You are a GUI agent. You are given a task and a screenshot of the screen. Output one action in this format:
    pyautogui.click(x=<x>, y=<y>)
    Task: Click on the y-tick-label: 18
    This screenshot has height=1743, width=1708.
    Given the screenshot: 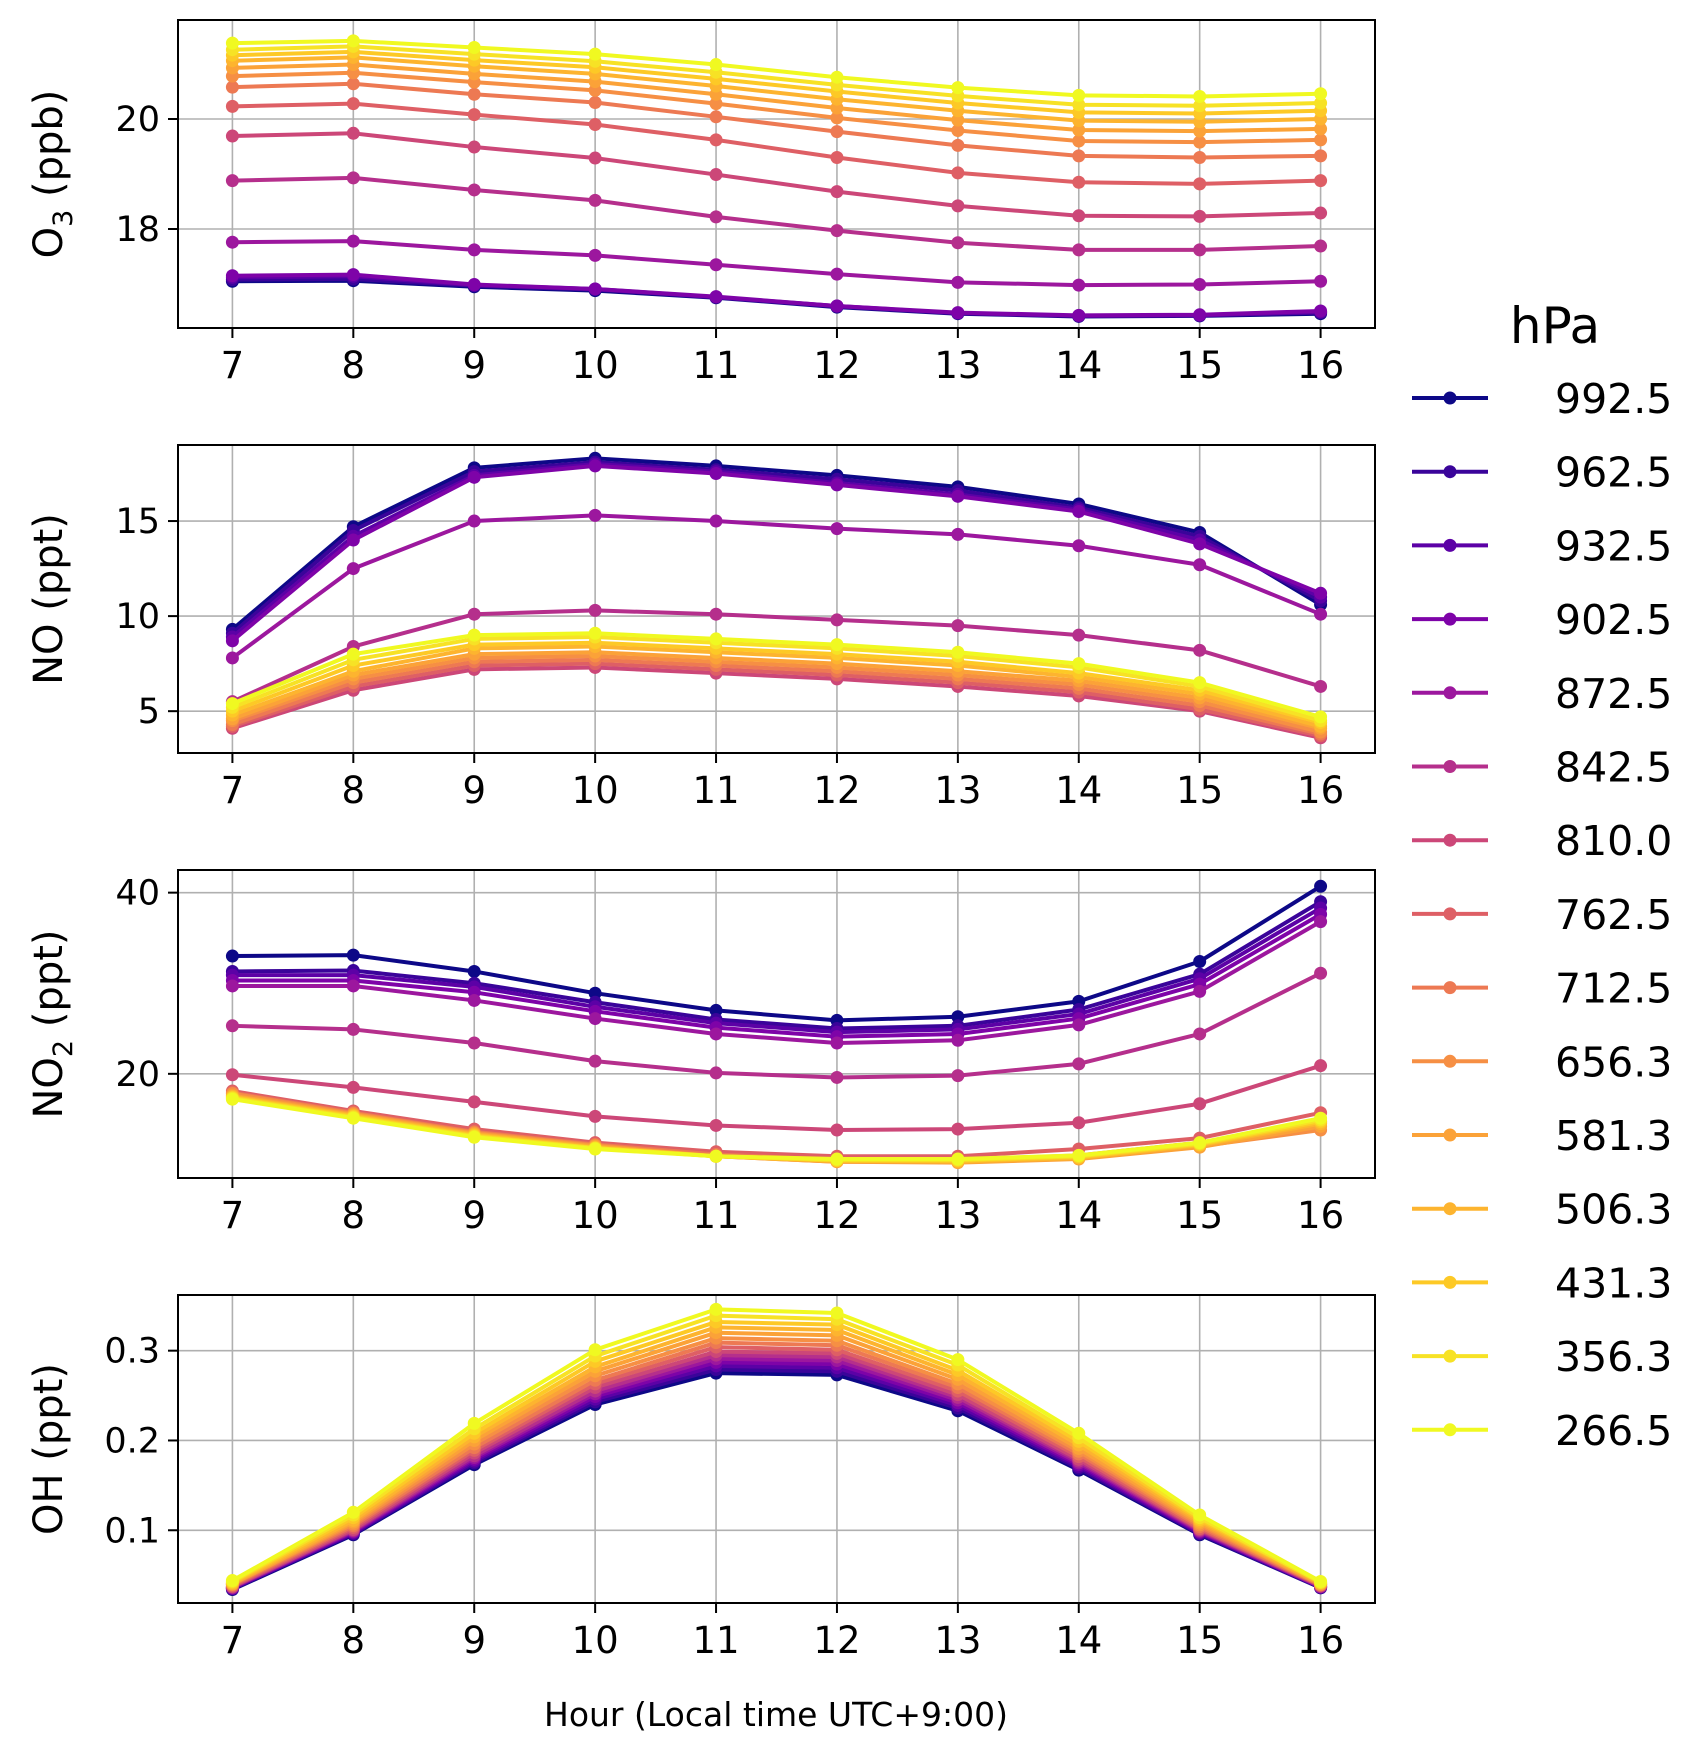 What is the action you would take?
    pyautogui.click(x=137, y=230)
    